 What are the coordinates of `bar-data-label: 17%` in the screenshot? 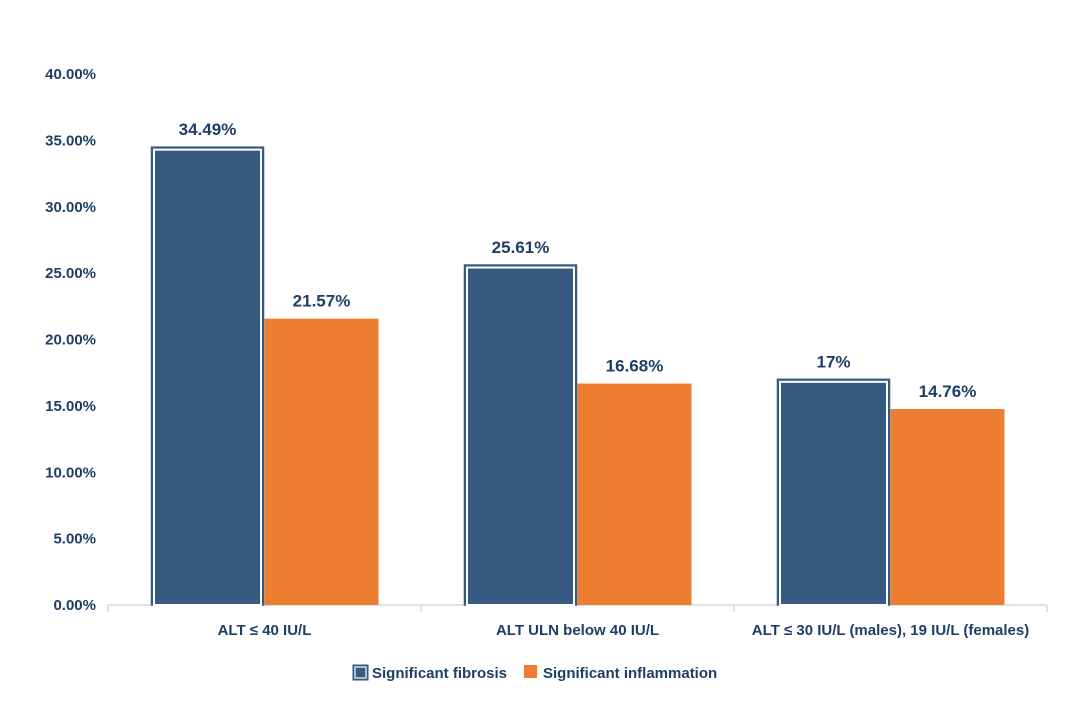 It's located at (833, 361).